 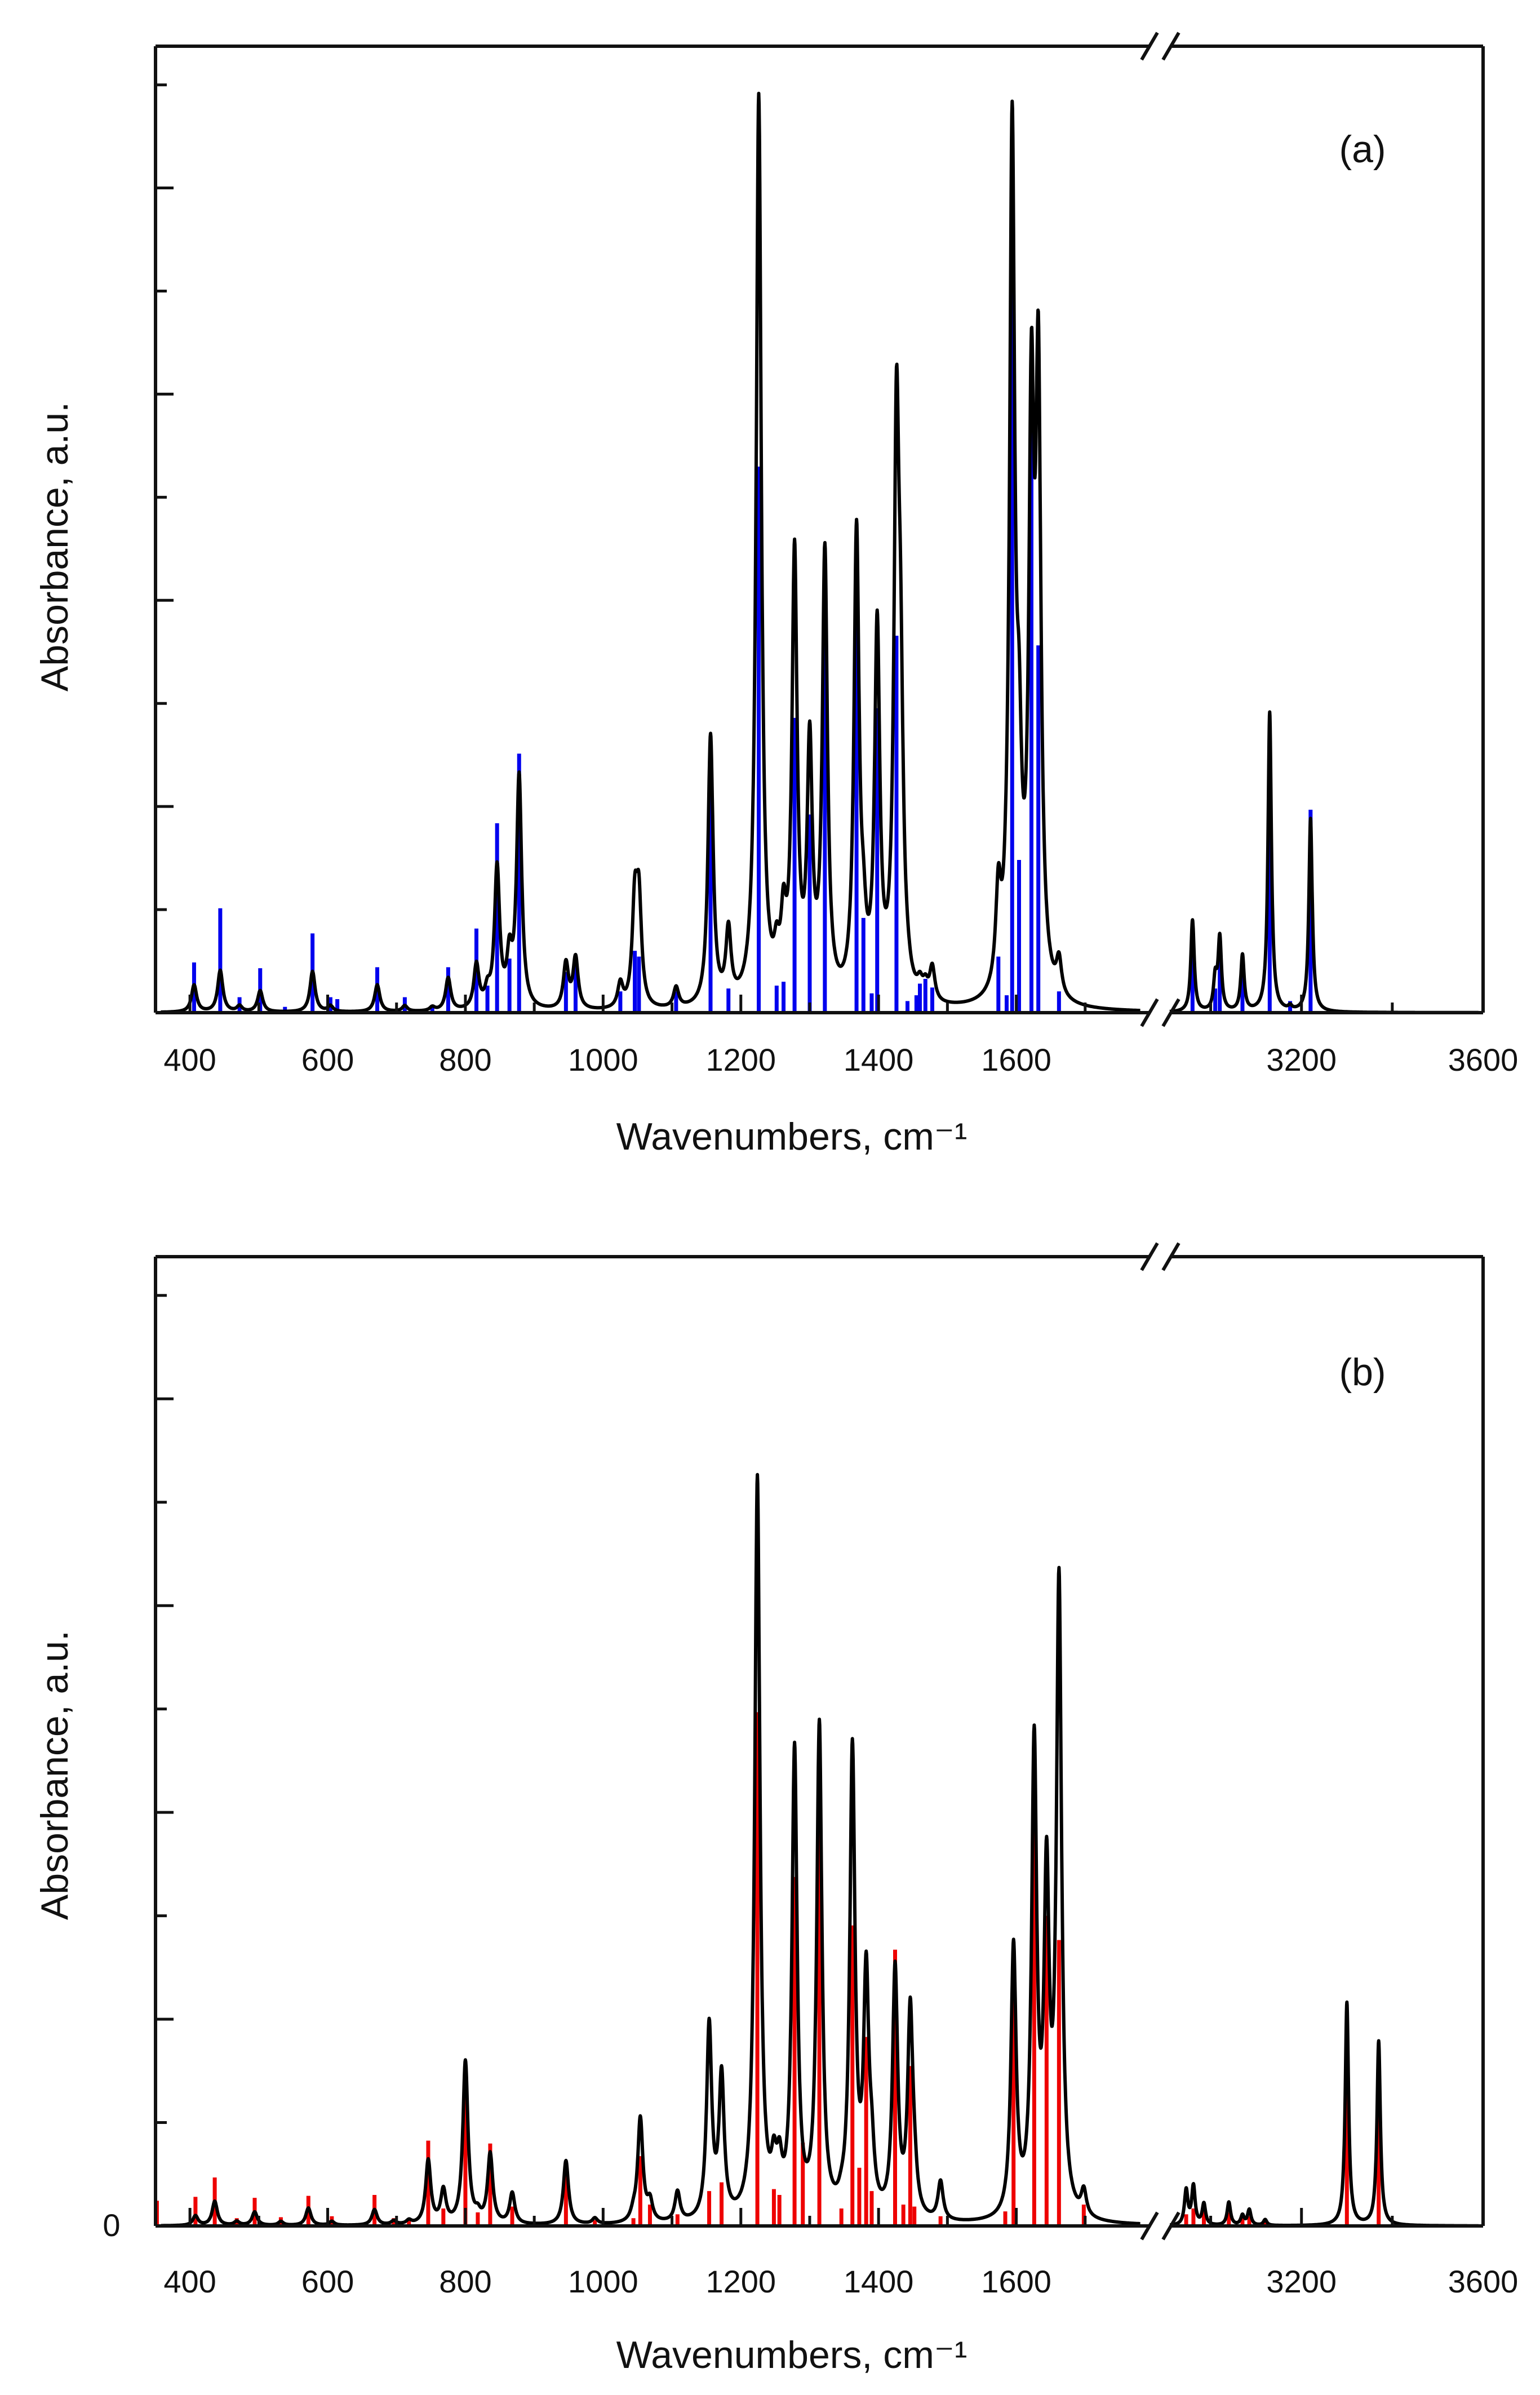 I want to click on panel-b-y-axis-title: Absorbance, a.u., so click(x=54, y=1775).